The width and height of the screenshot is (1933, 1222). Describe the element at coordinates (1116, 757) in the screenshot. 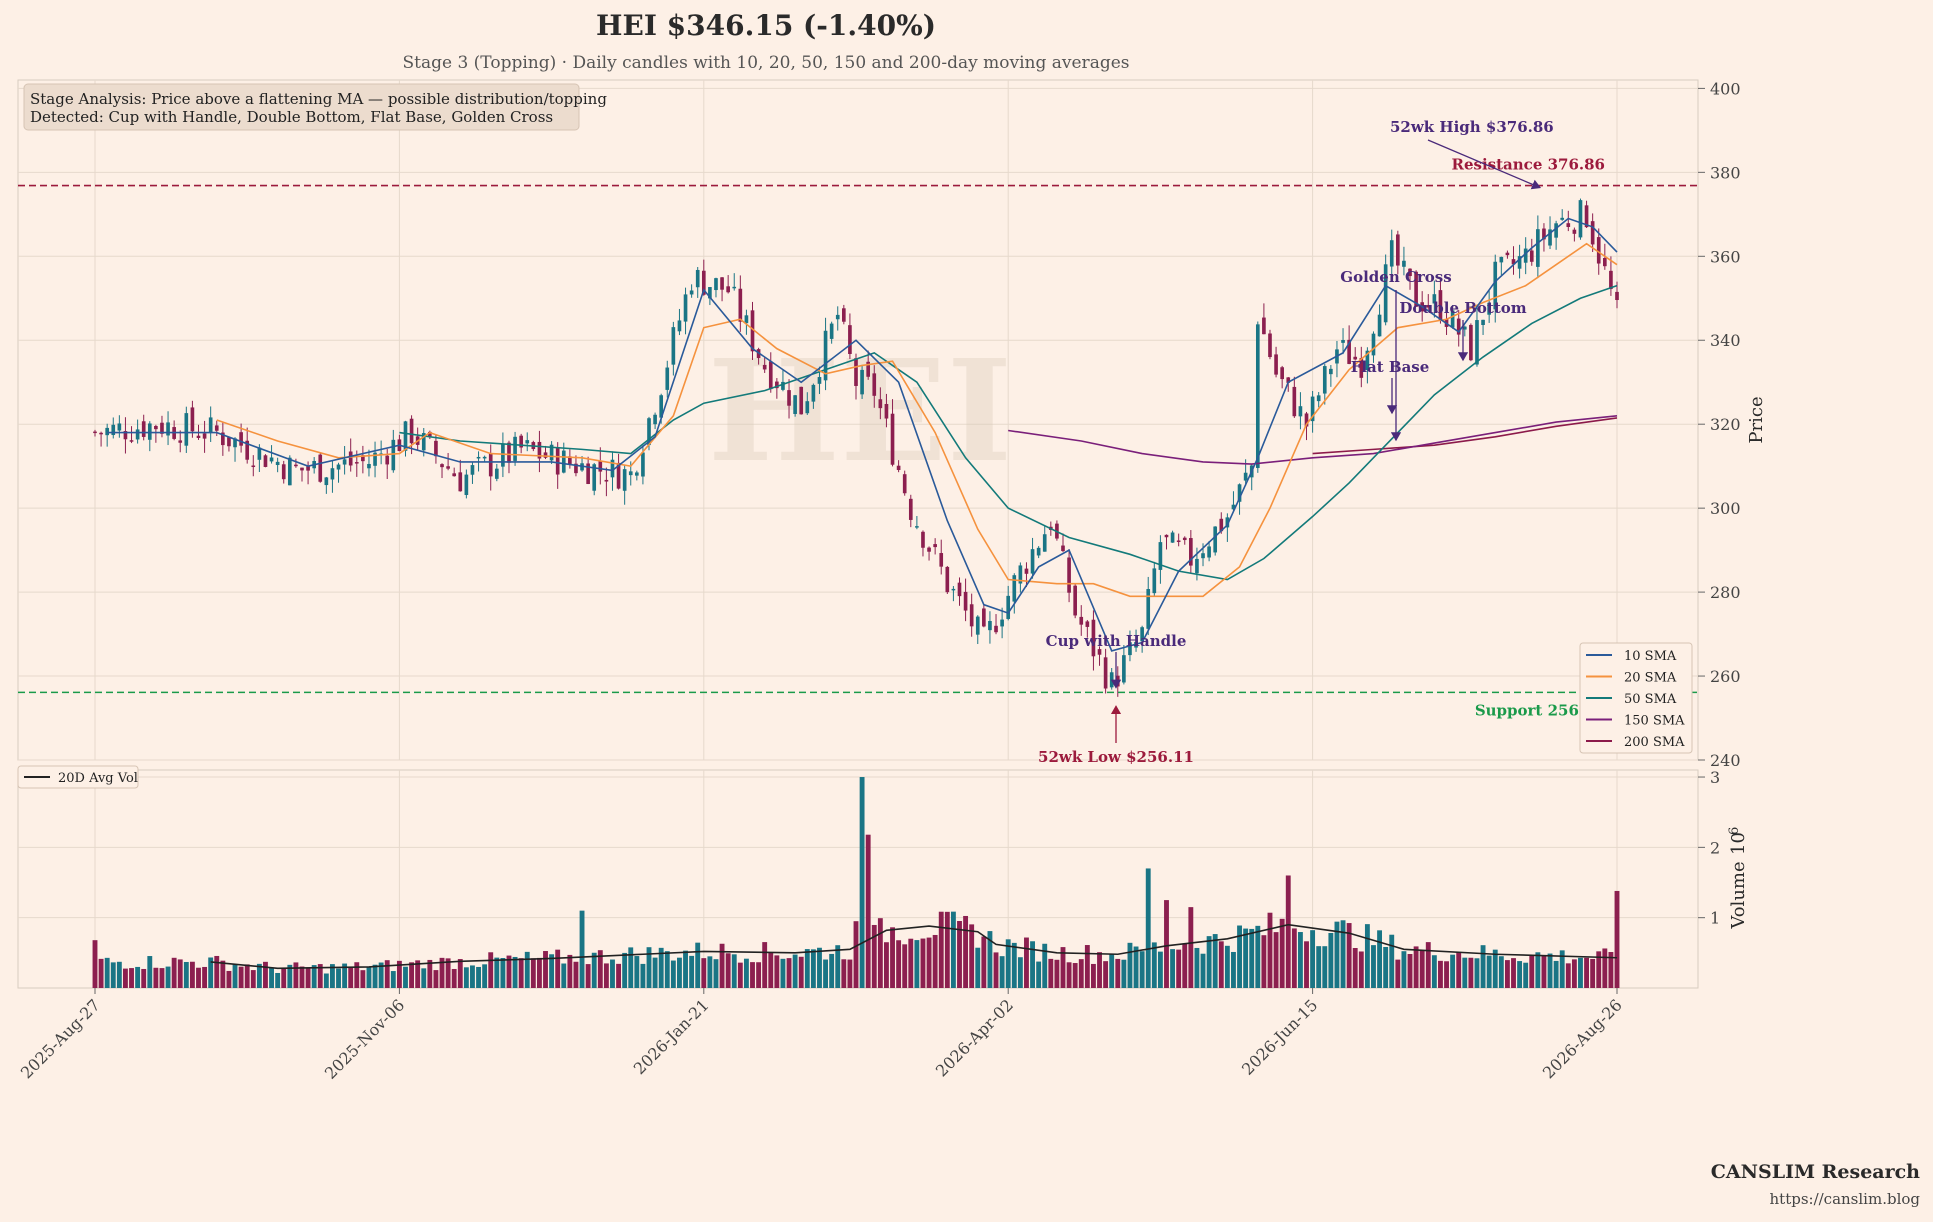

I see `annotation-label: 52wk Low $256.11` at that location.